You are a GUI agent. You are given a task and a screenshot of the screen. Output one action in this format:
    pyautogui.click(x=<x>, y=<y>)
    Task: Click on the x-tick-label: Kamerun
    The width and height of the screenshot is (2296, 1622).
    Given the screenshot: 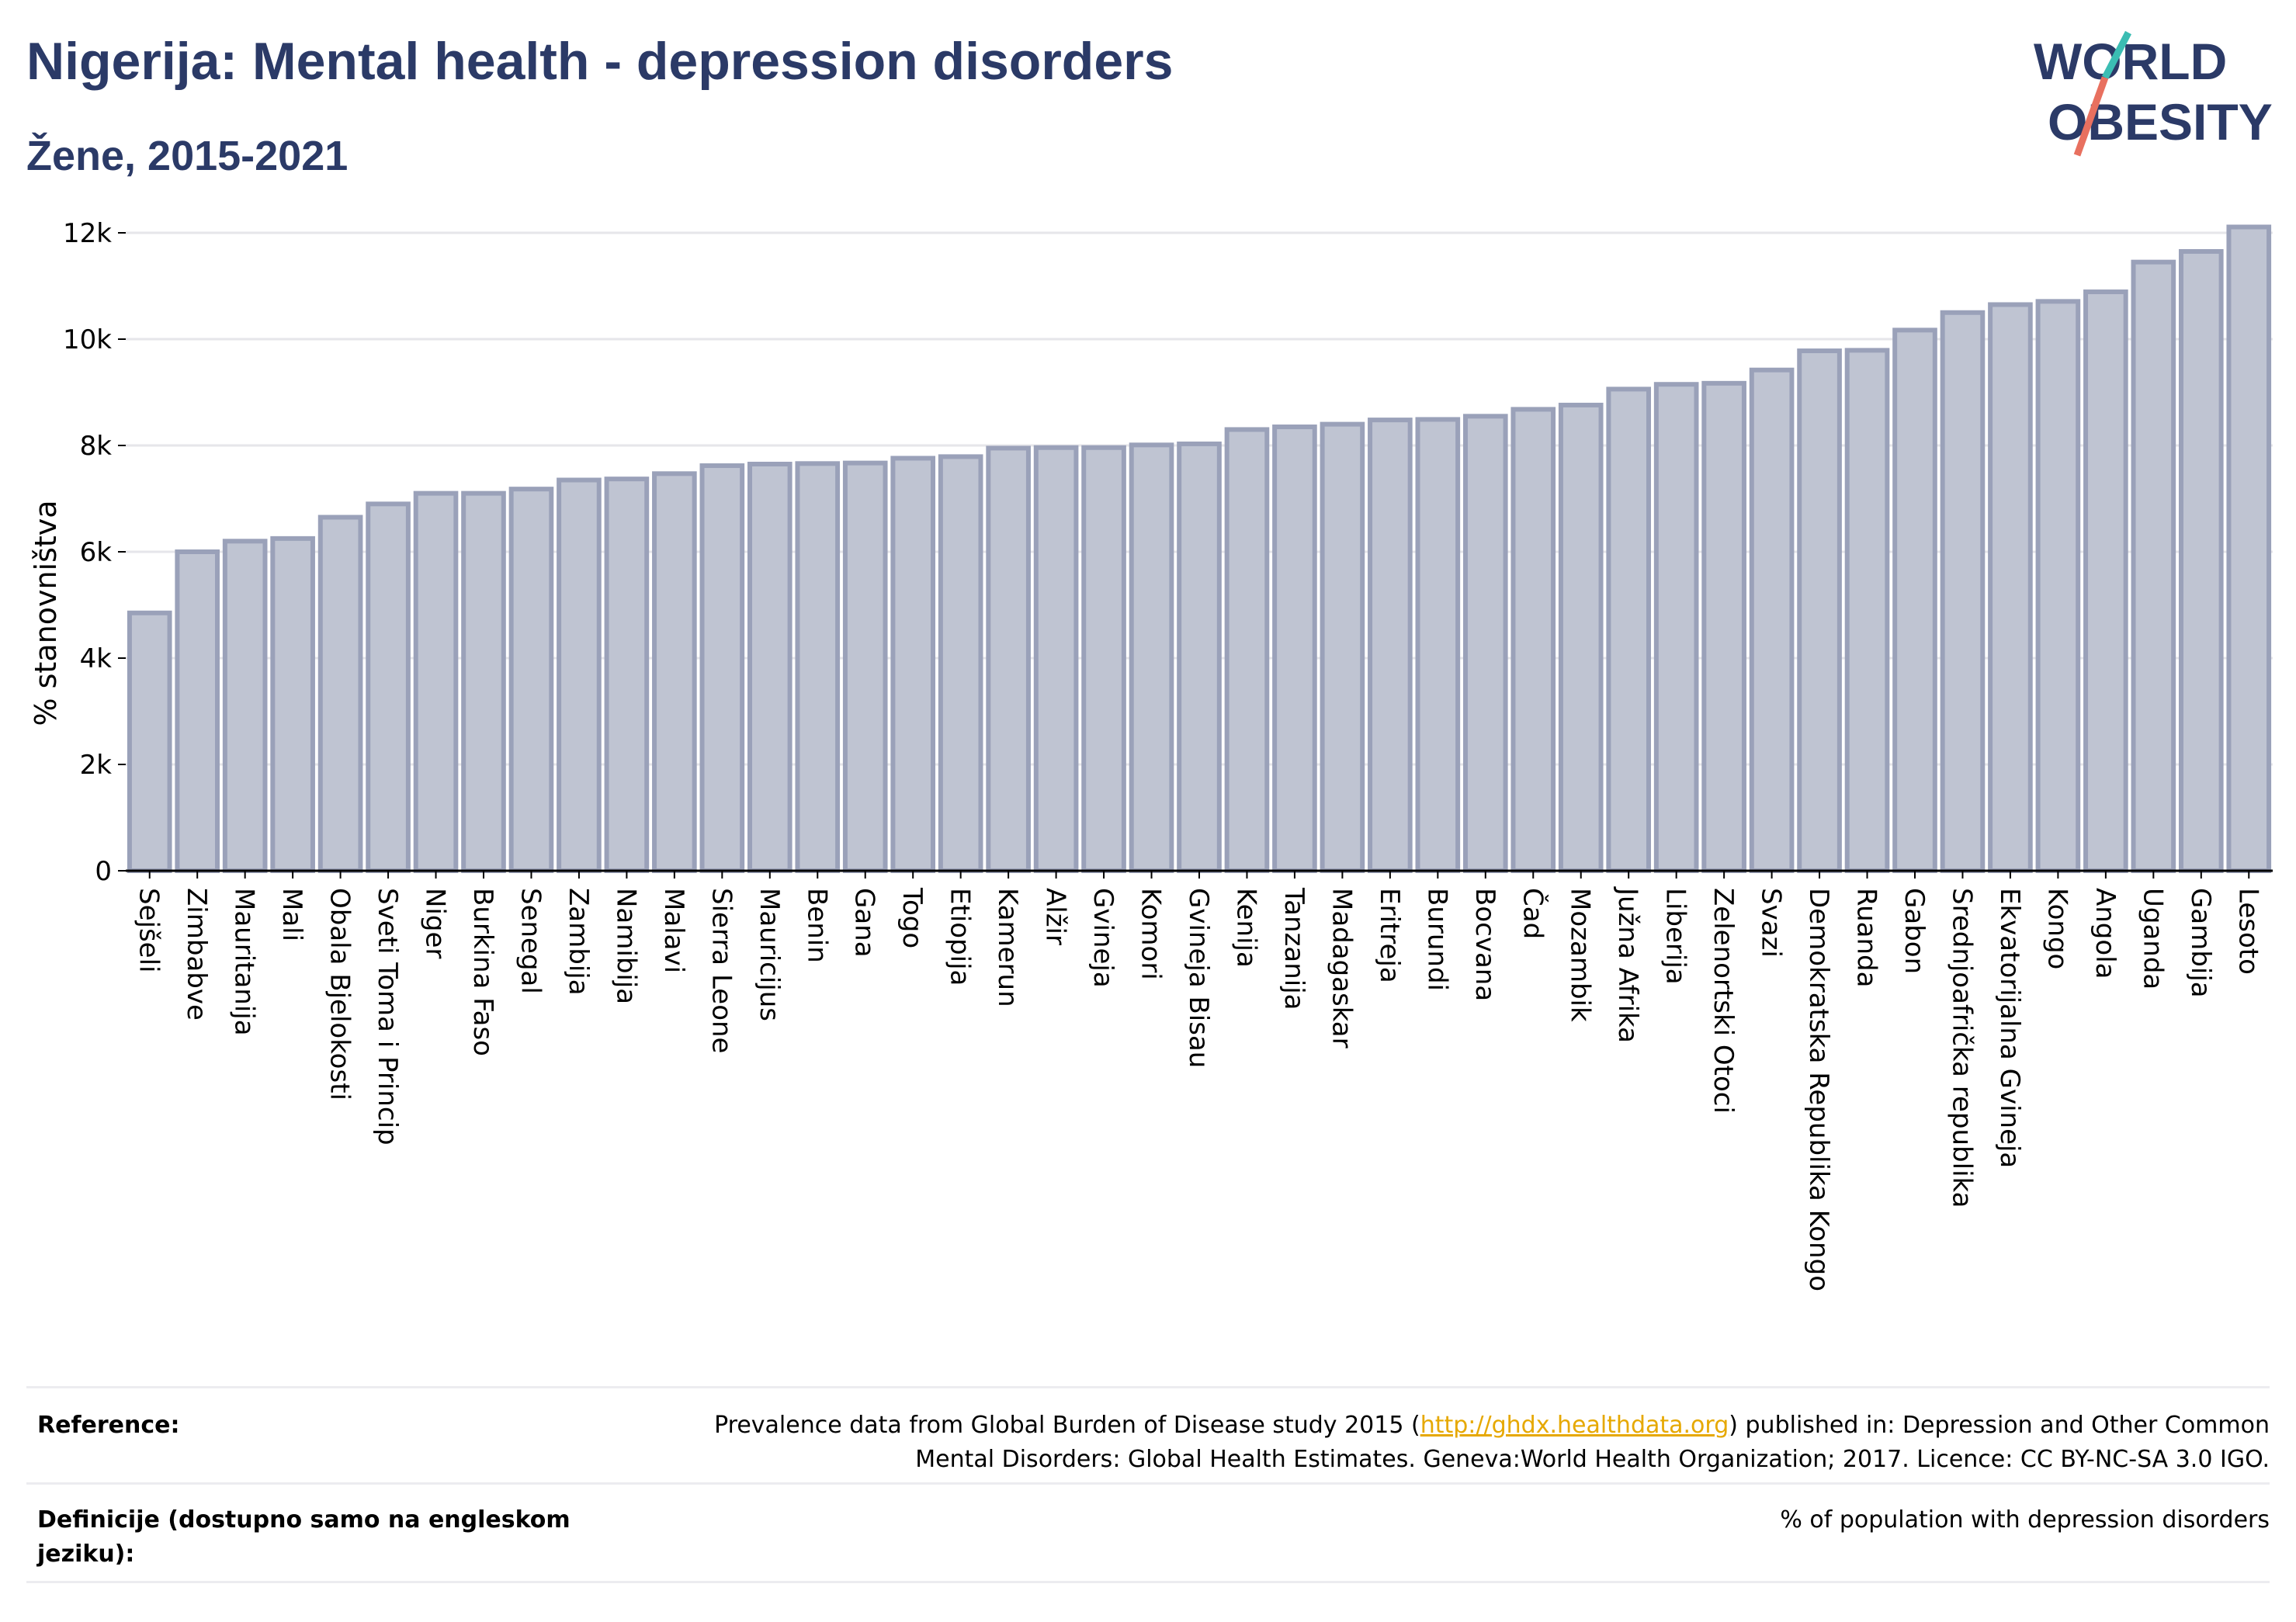 What is the action you would take?
    pyautogui.click(x=1007, y=947)
    